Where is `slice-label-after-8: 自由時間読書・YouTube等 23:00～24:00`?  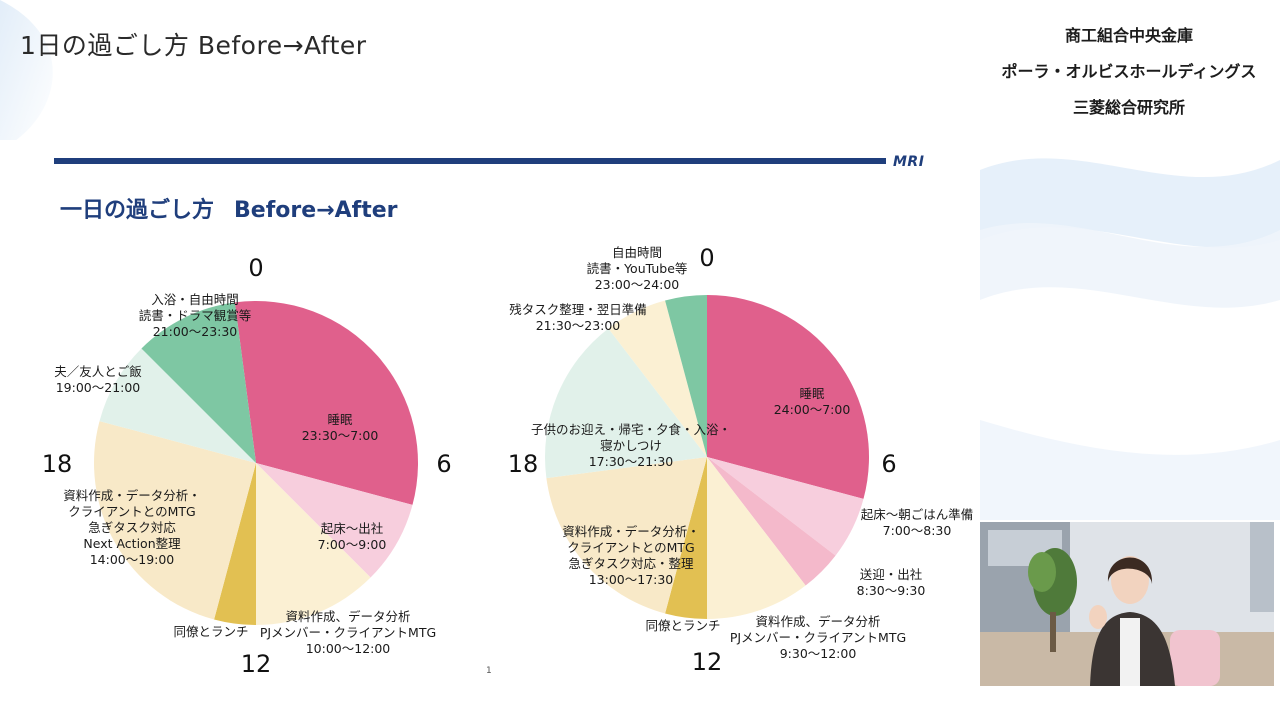
slice-label-after-8: 自由時間読書・YouTube等 23:00～24:00 is located at coordinates (637, 268).